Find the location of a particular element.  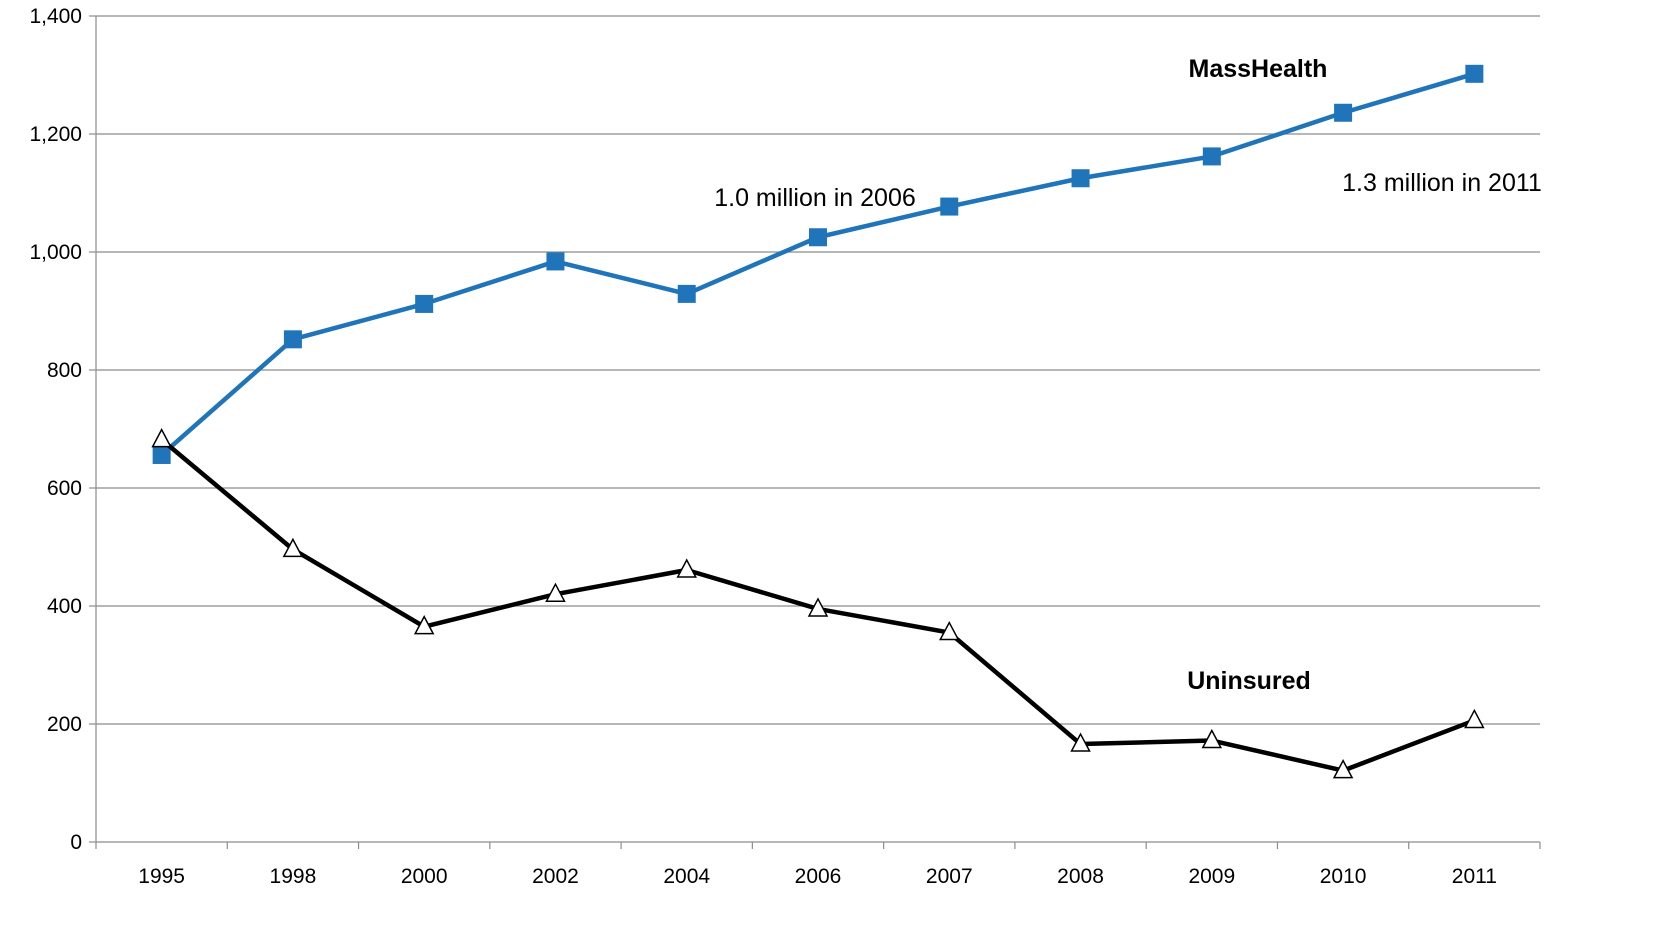

x-tick-label: 2002 is located at coordinates (555, 876).